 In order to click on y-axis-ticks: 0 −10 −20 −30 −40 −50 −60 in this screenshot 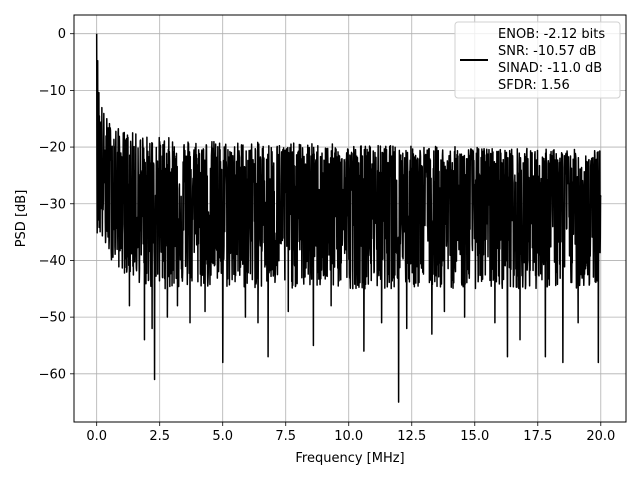, I will do `click(56, 204)`.